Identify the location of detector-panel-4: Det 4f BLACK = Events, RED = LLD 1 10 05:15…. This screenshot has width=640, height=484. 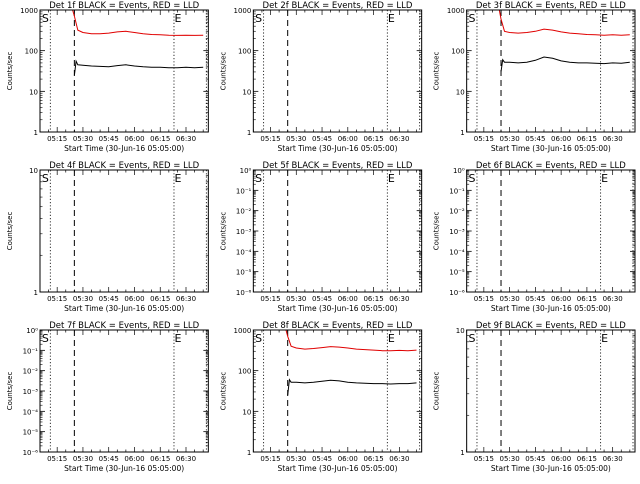
(107, 237).